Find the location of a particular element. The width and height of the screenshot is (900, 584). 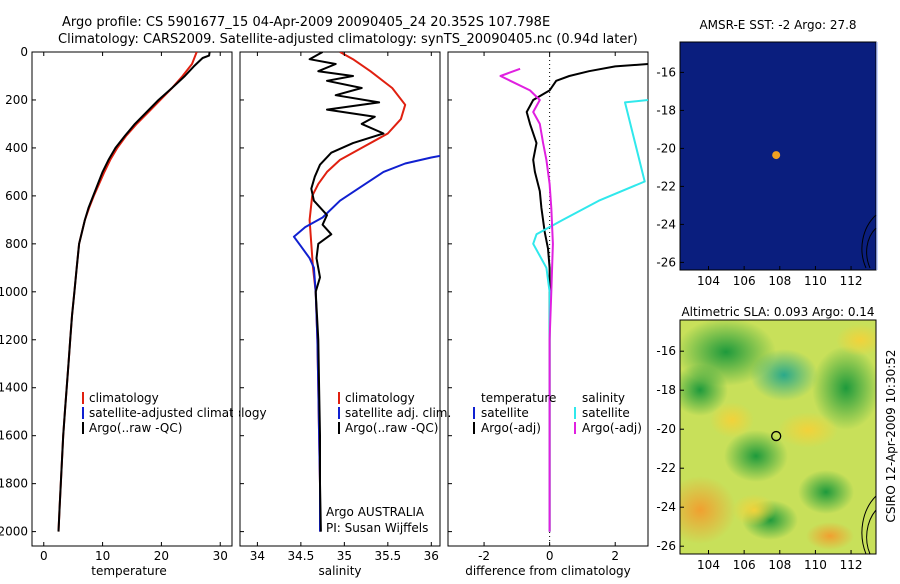

side-label: CSIRO 12-Apr-2009 10:30:52 is located at coordinates (891, 435).